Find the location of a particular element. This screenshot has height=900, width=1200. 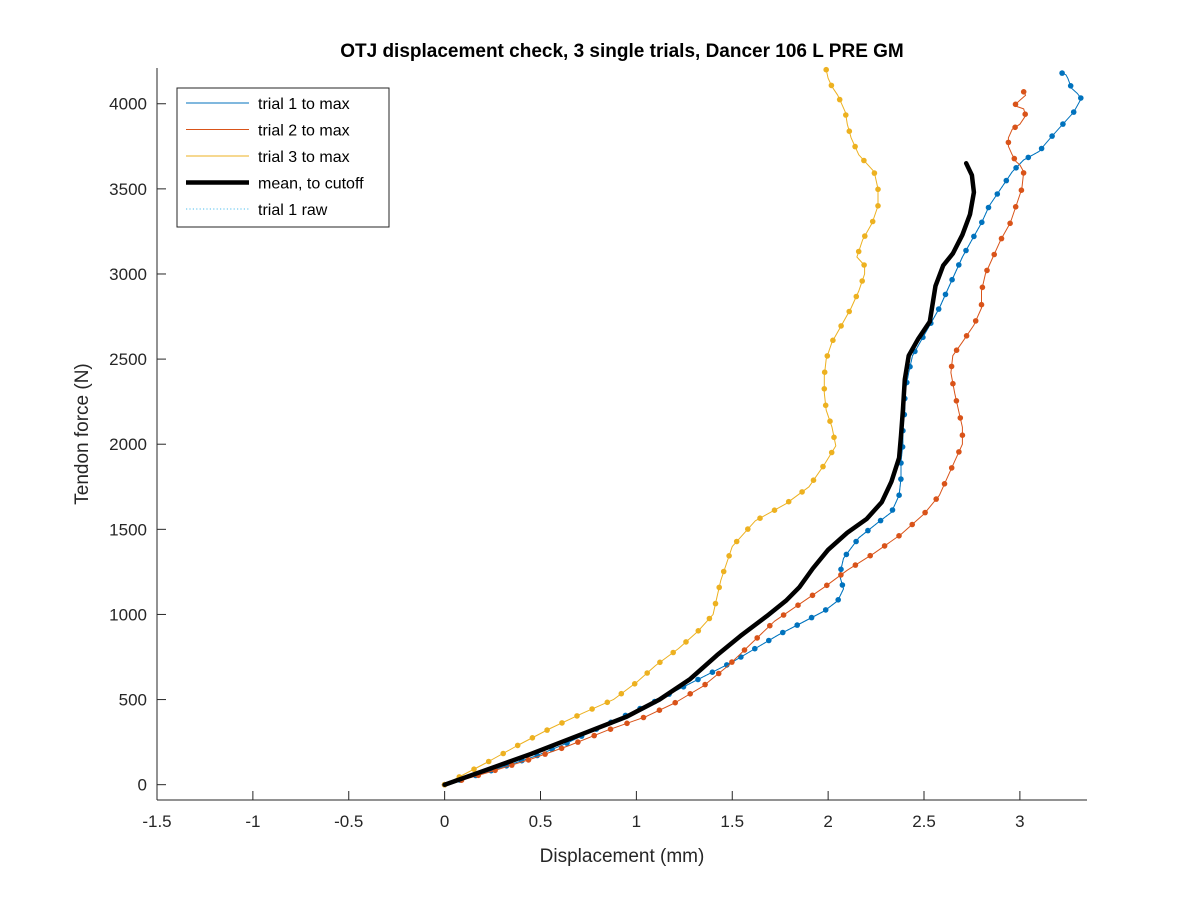

x-ticks: -1.5 -1 -0.5 0 0.5 1 1.5 2 2.5 3 is located at coordinates (583, 811).